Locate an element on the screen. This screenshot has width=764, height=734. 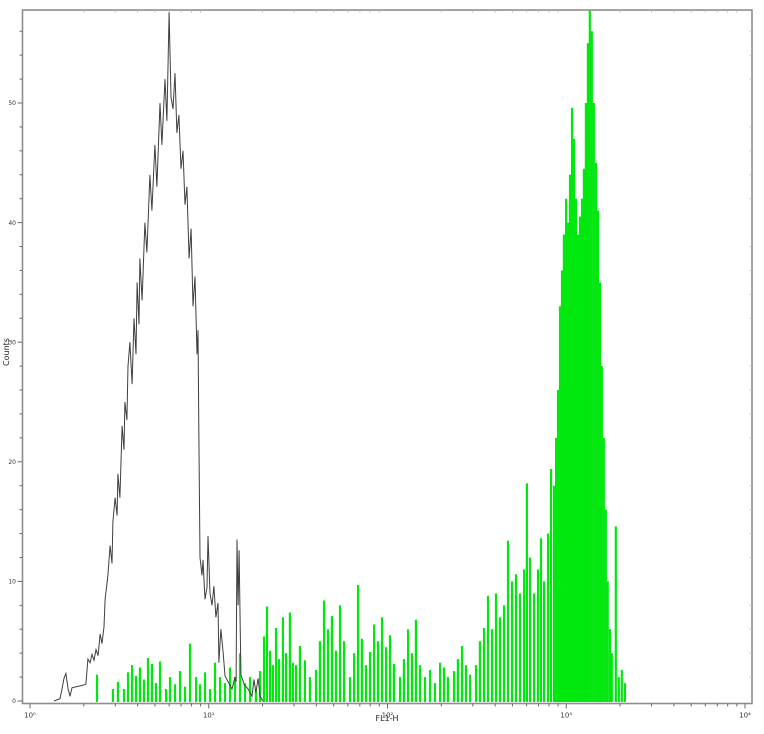
y-tick-label: 10 is located at coordinates (12, 582).